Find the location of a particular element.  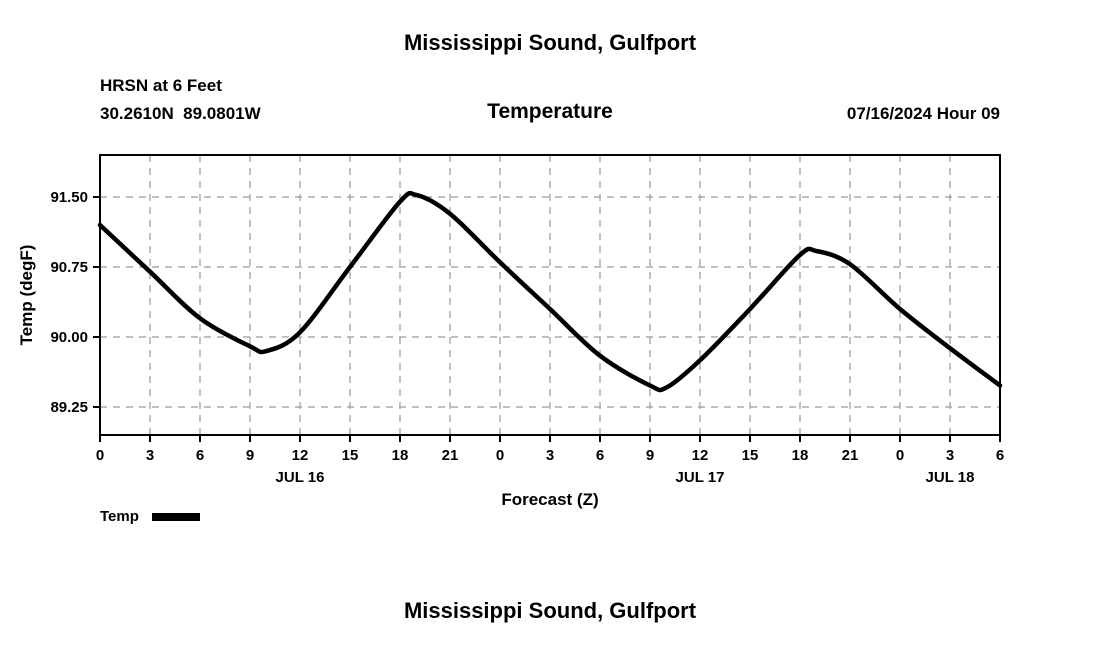

y-tick-label: 90.00 is located at coordinates (69, 337).